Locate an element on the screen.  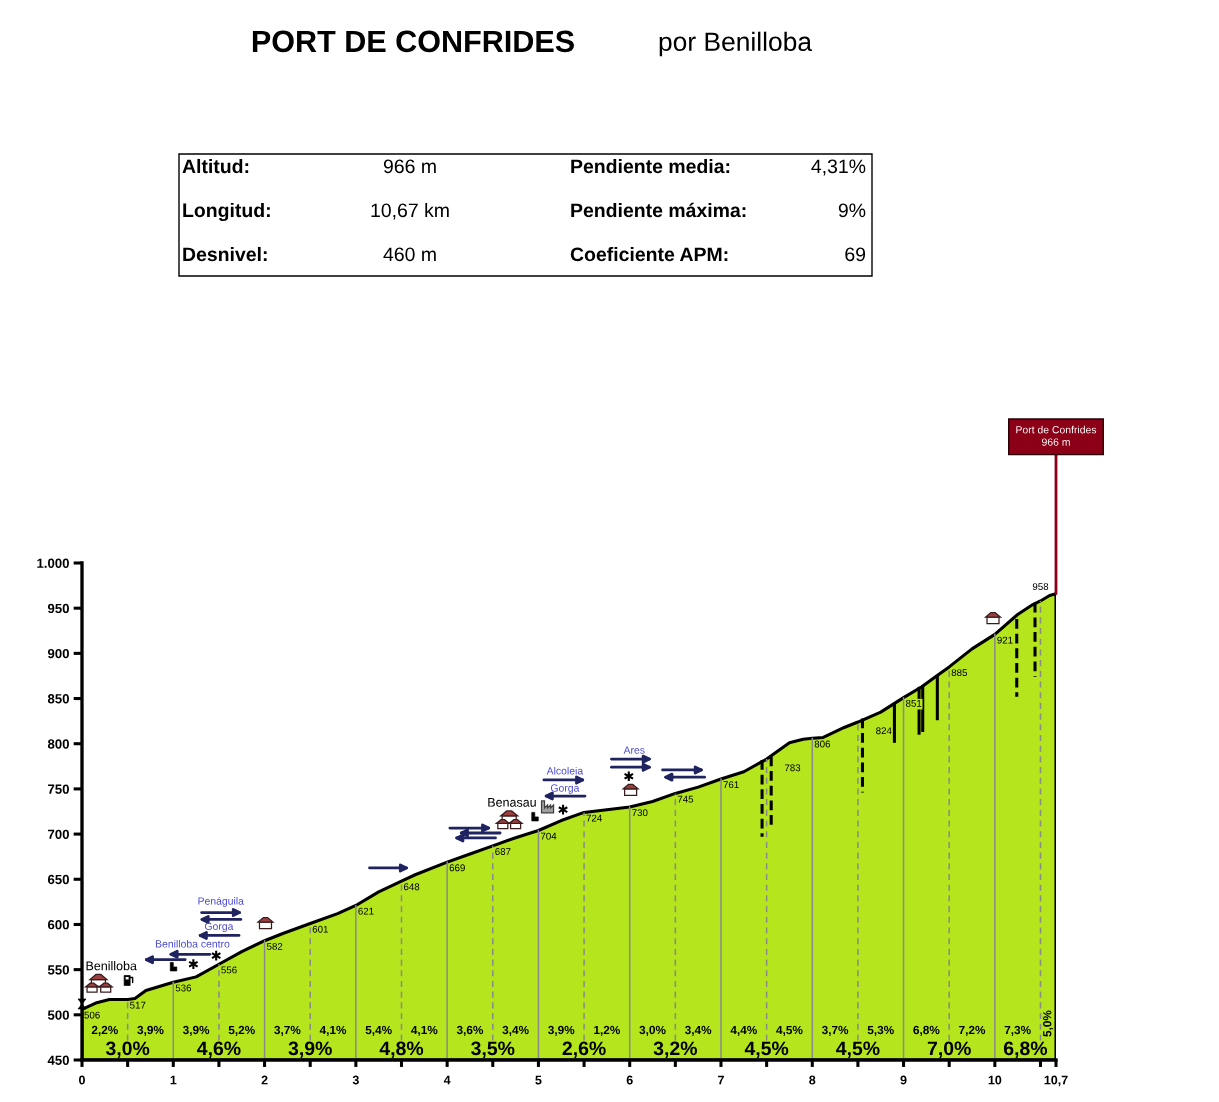
text: 966 m is located at coordinates (409, 166).